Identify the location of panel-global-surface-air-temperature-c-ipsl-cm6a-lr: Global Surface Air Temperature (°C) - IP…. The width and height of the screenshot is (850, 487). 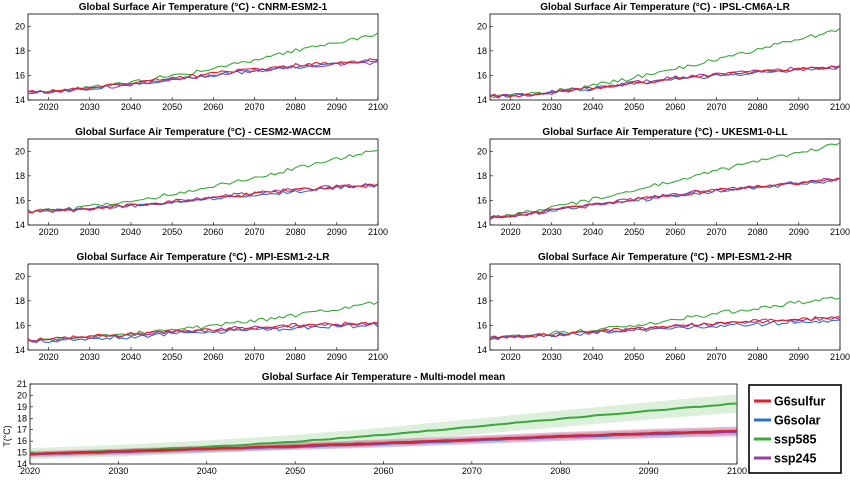
(663, 57).